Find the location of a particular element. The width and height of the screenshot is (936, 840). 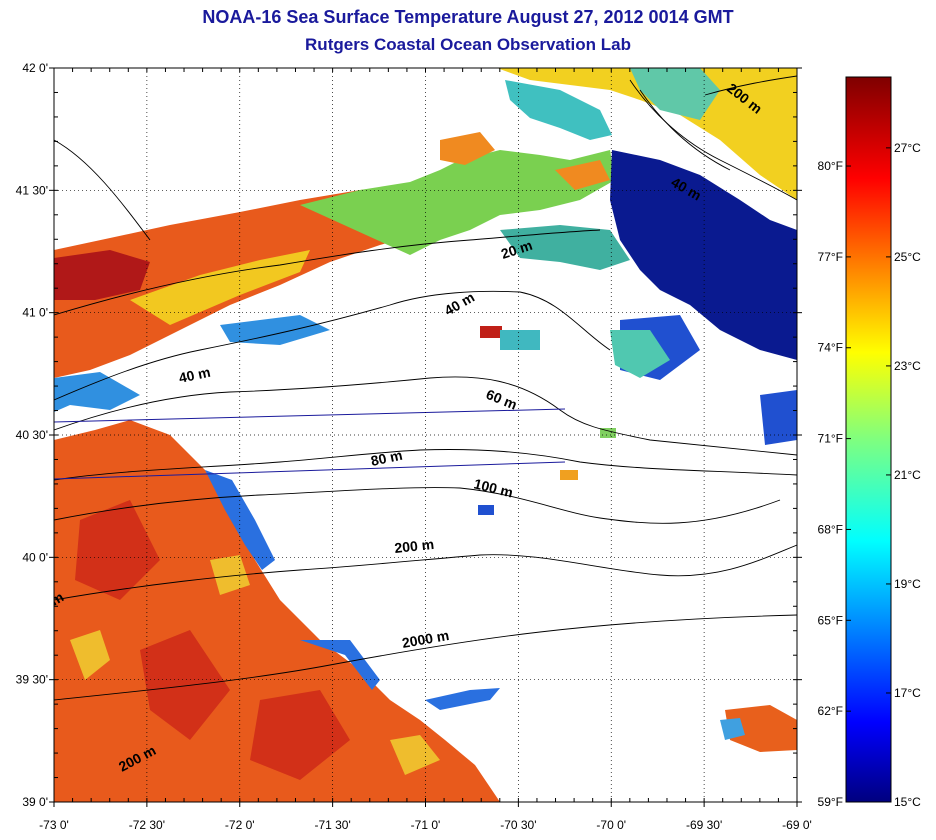

georges-bank-cyan is located at coordinates (640, 354).